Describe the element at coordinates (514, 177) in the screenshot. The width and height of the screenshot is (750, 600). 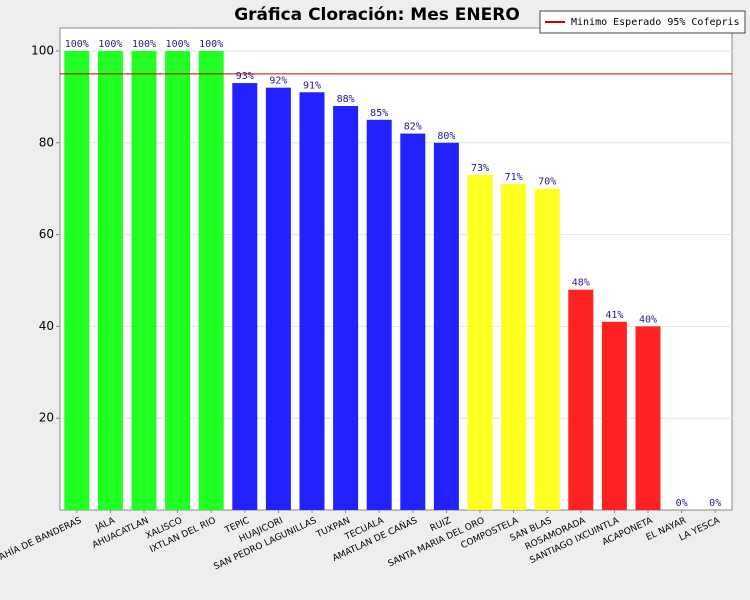
I see `value-label: 71%` at that location.